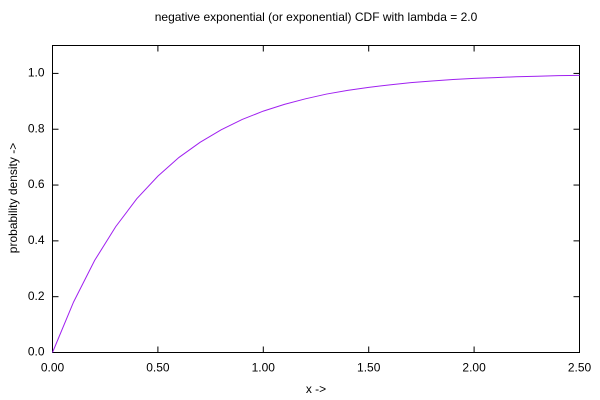 The image size is (600, 400). I want to click on y-tick-label: 1.0, so click(36, 73).